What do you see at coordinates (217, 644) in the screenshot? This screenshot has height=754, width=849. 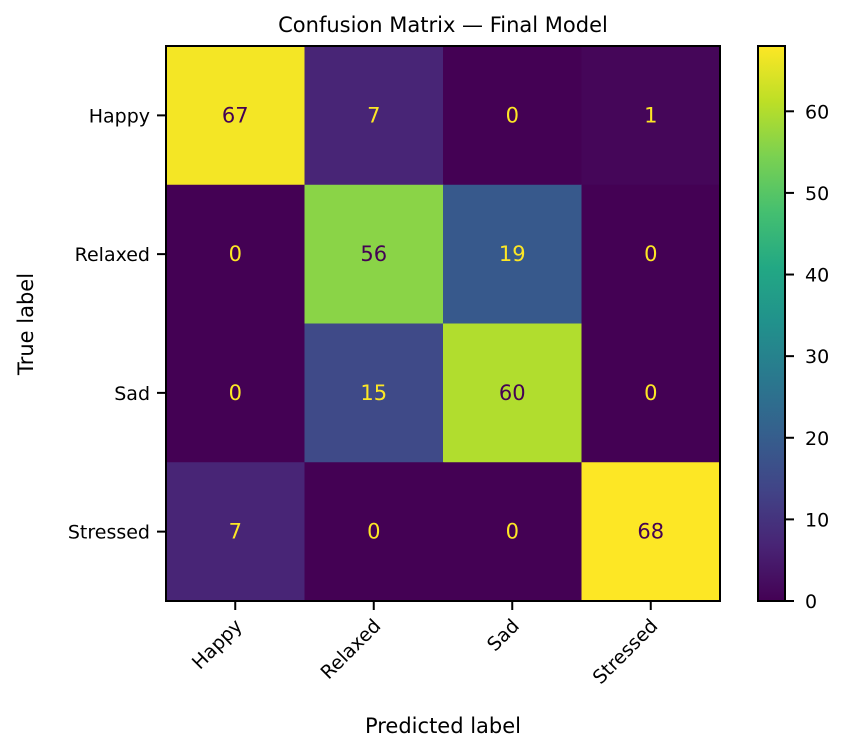 I see `x-tick-label: Happy` at bounding box center [217, 644].